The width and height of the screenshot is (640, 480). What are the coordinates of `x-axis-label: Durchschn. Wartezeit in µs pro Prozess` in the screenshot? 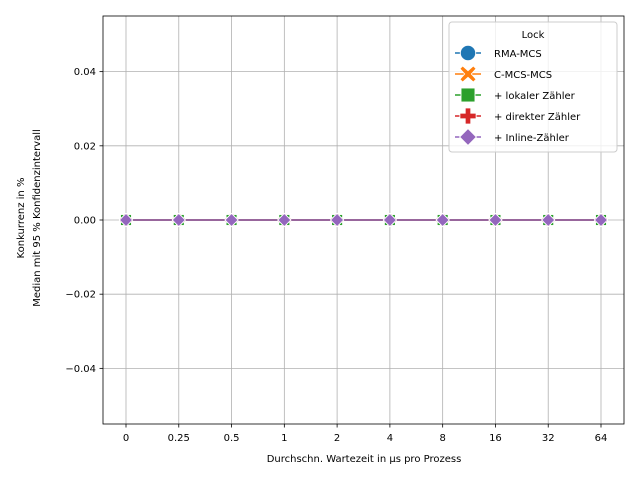 It's located at (364, 459).